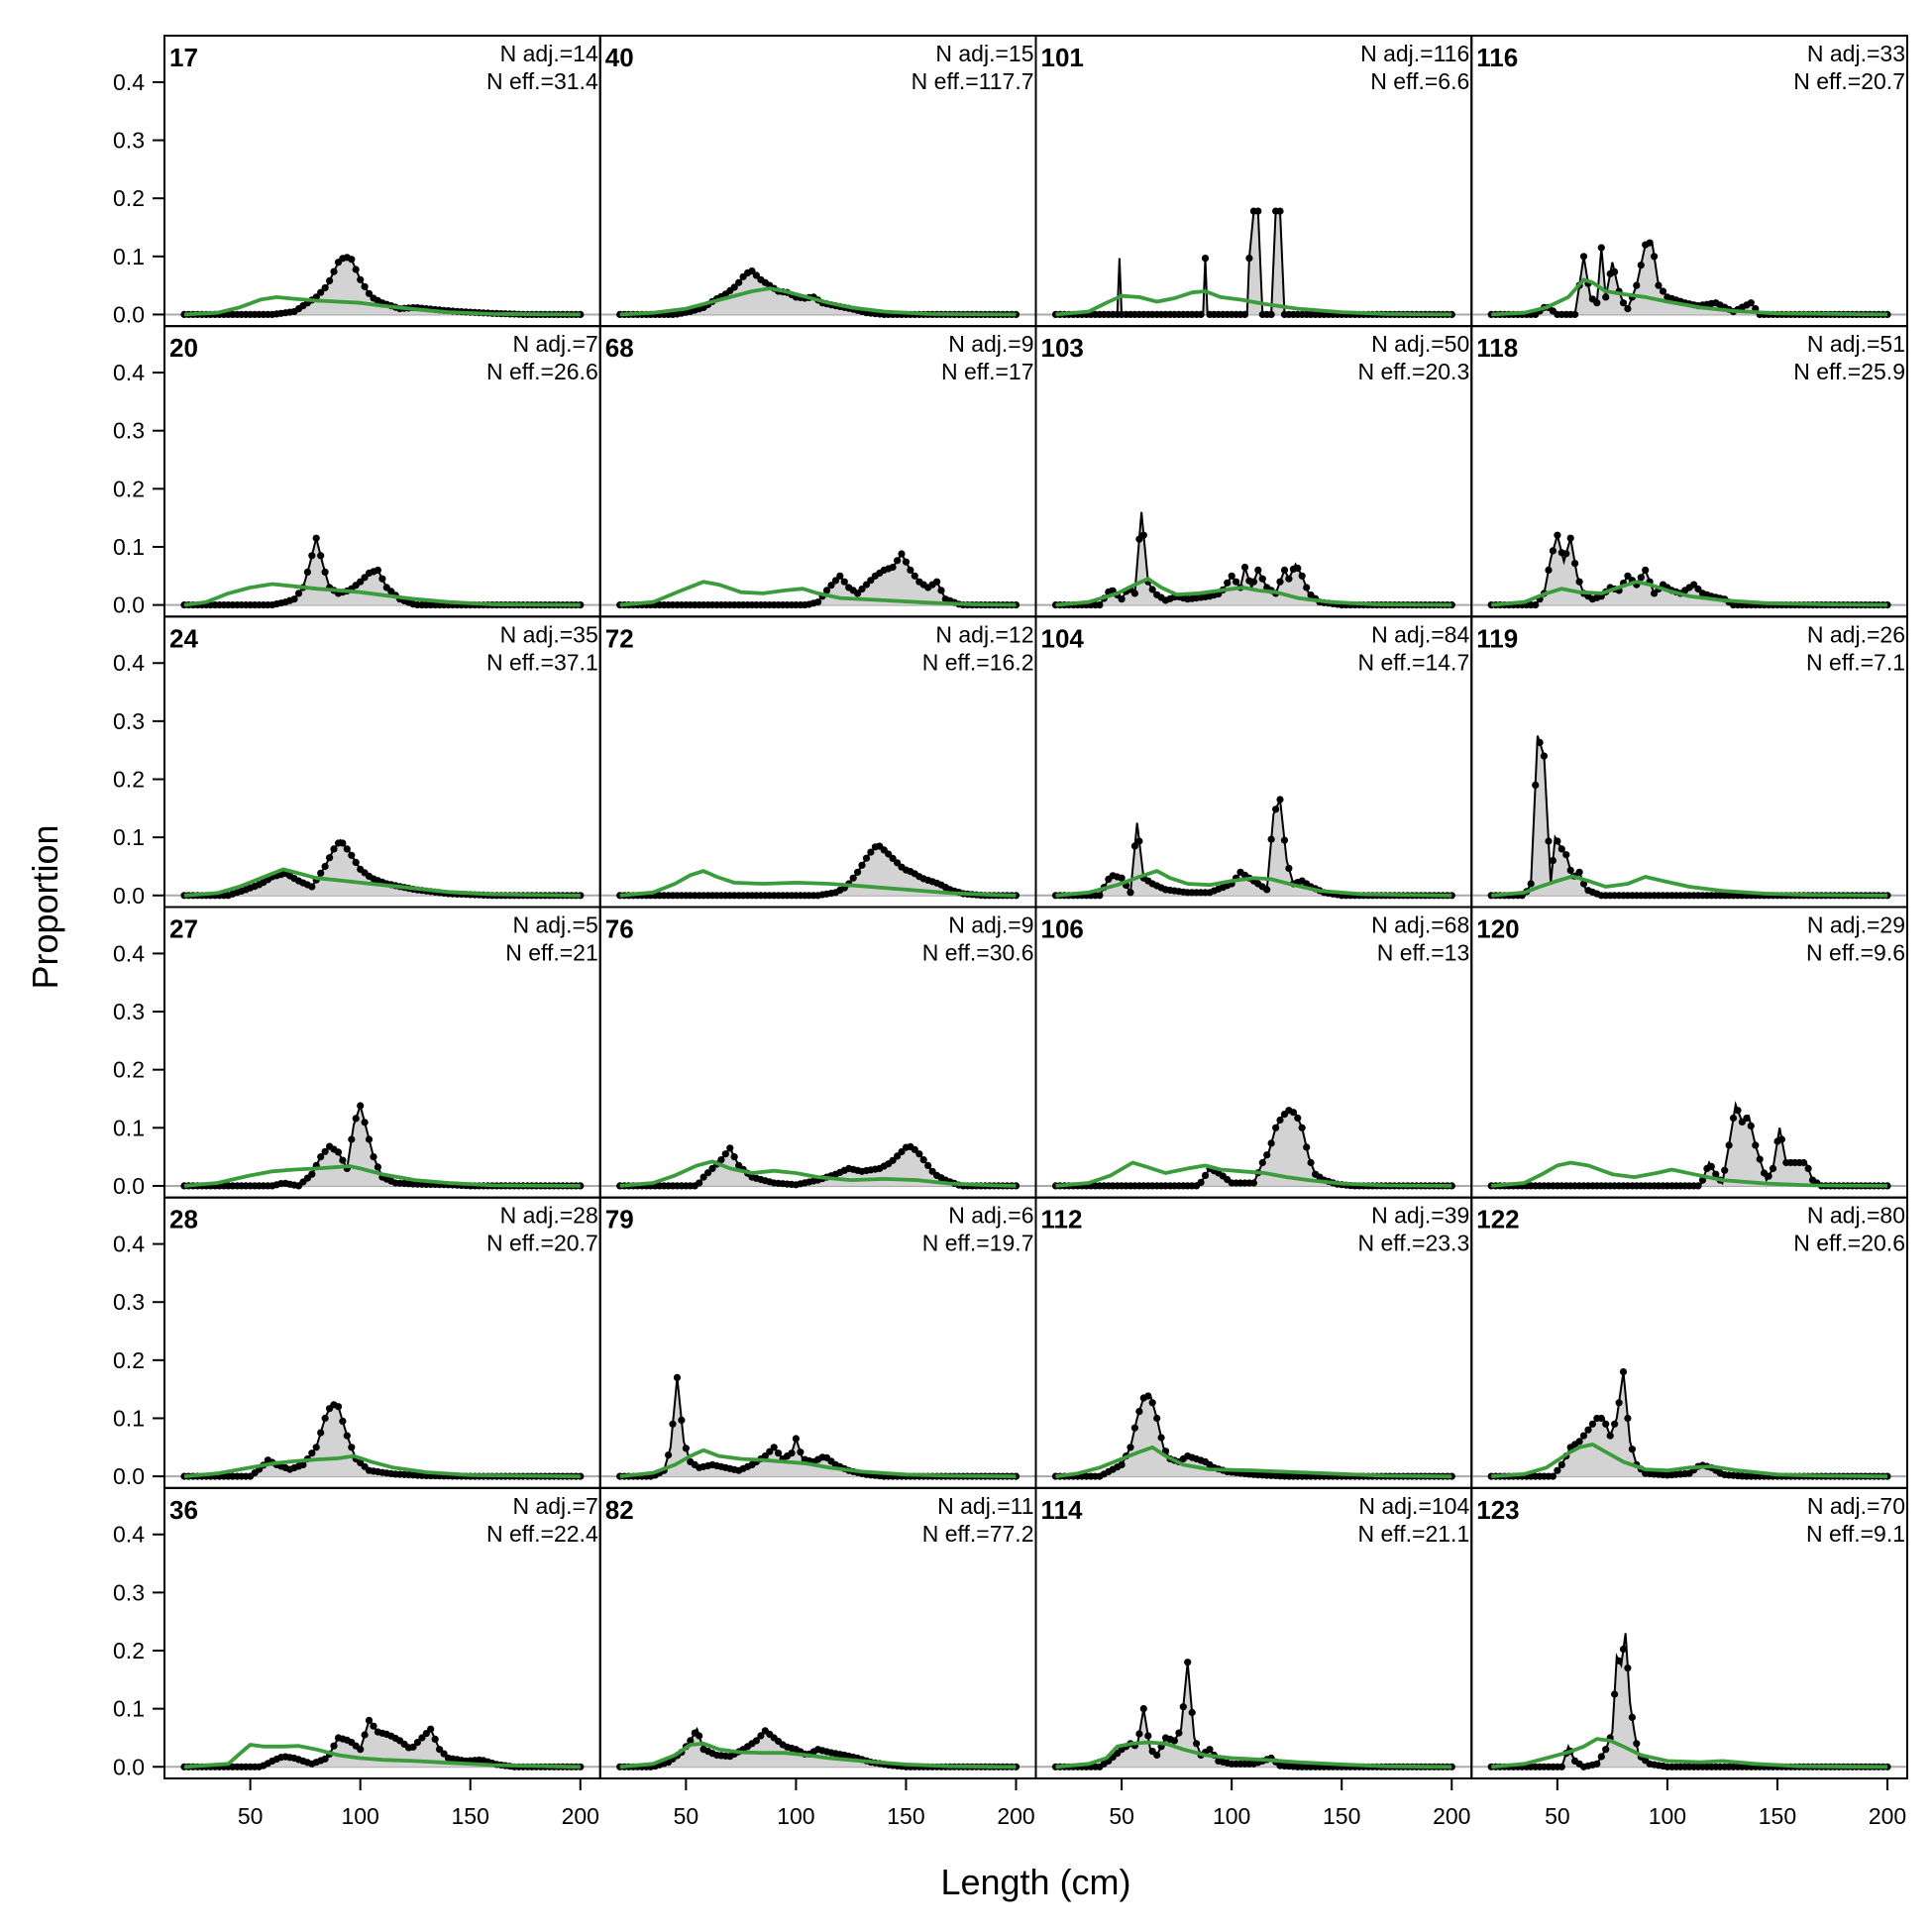 The width and height of the screenshot is (1932, 1932). What do you see at coordinates (382, 181) in the screenshot?
I see `panel-17: 17 N adj.=14N eff.=31.4` at bounding box center [382, 181].